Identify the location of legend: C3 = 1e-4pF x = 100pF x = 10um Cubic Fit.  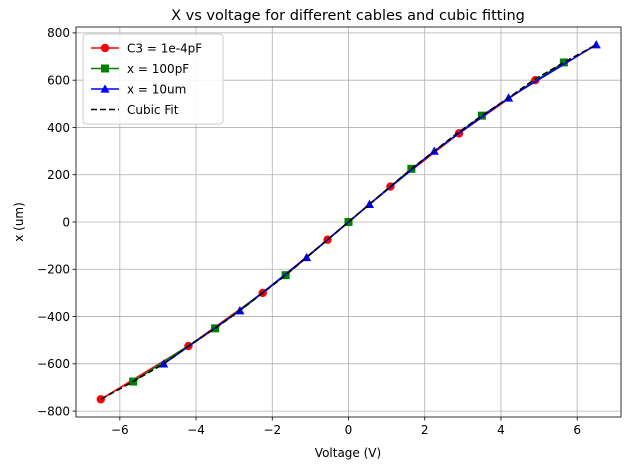
(153, 79).